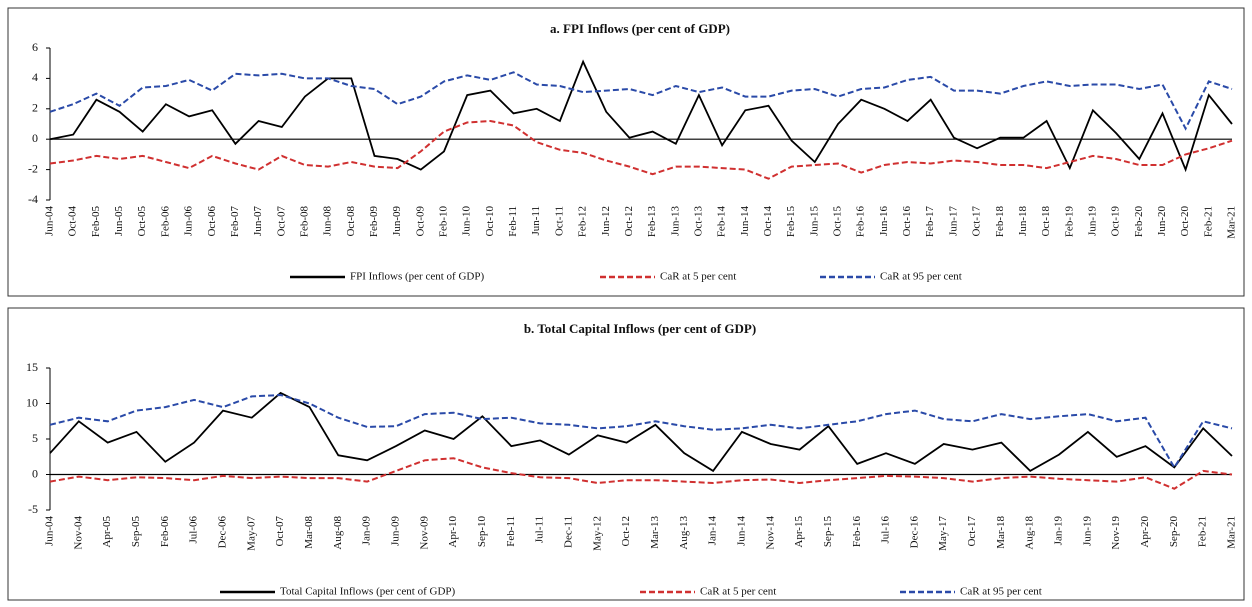 This screenshot has height=607, width=1252. I want to click on x-tick-label: Feb-19, so click(1069, 222).